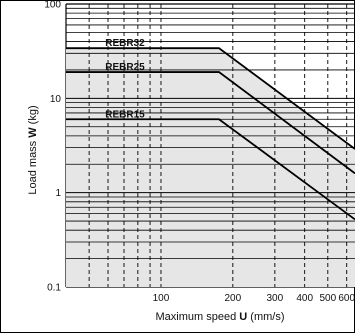 This screenshot has width=355, height=333. What do you see at coordinates (125, 67) in the screenshot?
I see `series-label-rebr25: REBR25` at bounding box center [125, 67].